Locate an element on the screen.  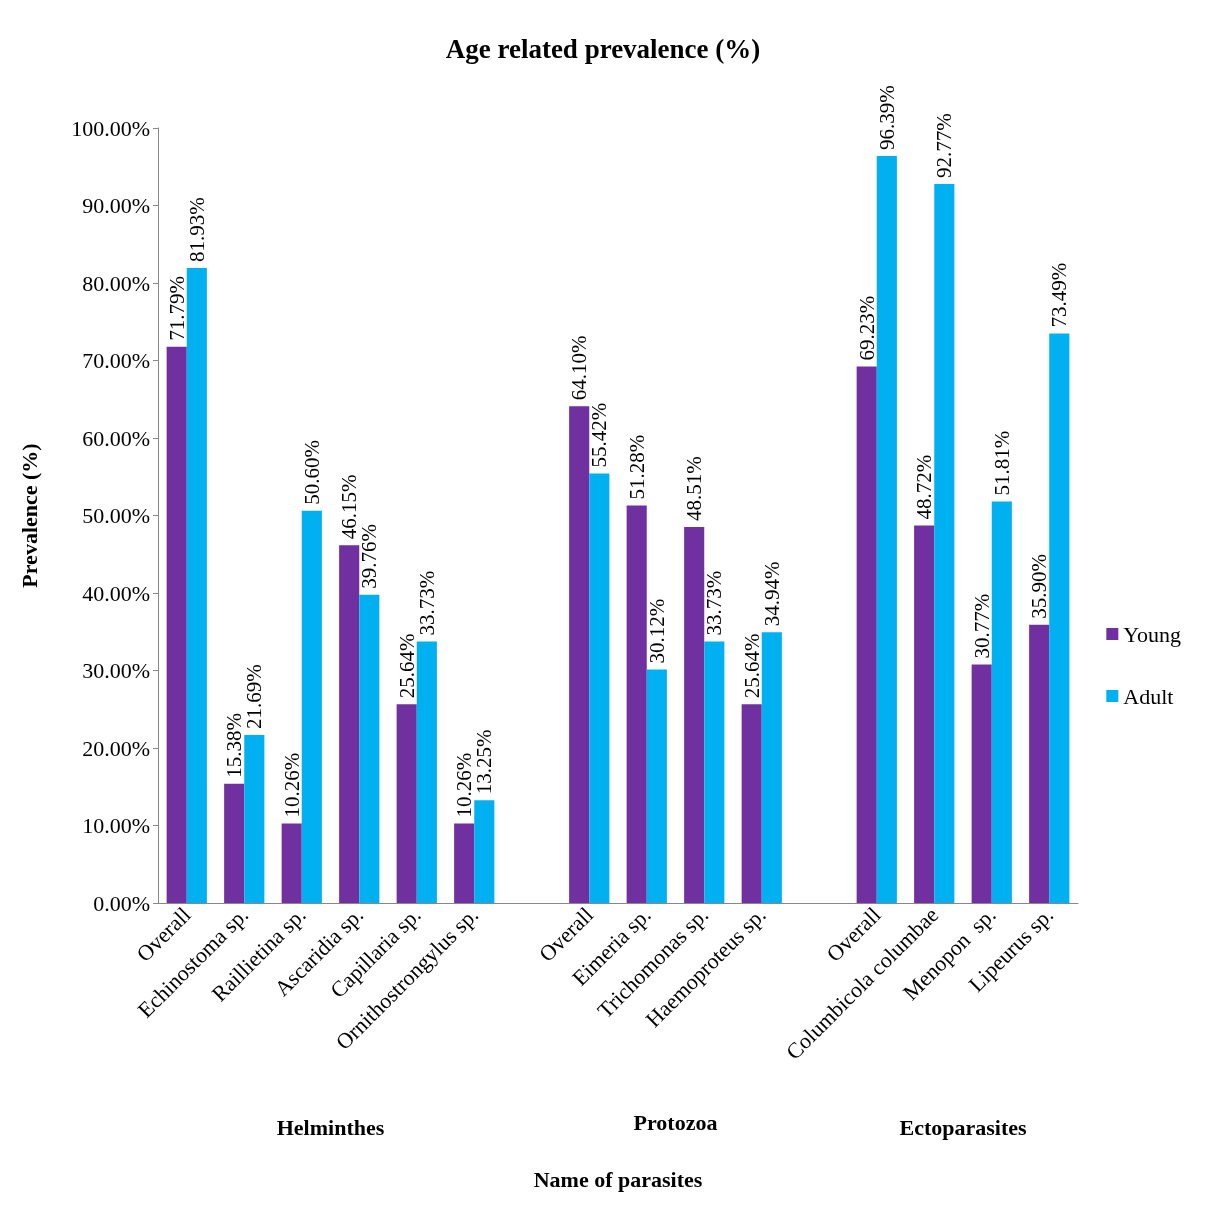
data-label: 30.12% is located at coordinates (656, 631).